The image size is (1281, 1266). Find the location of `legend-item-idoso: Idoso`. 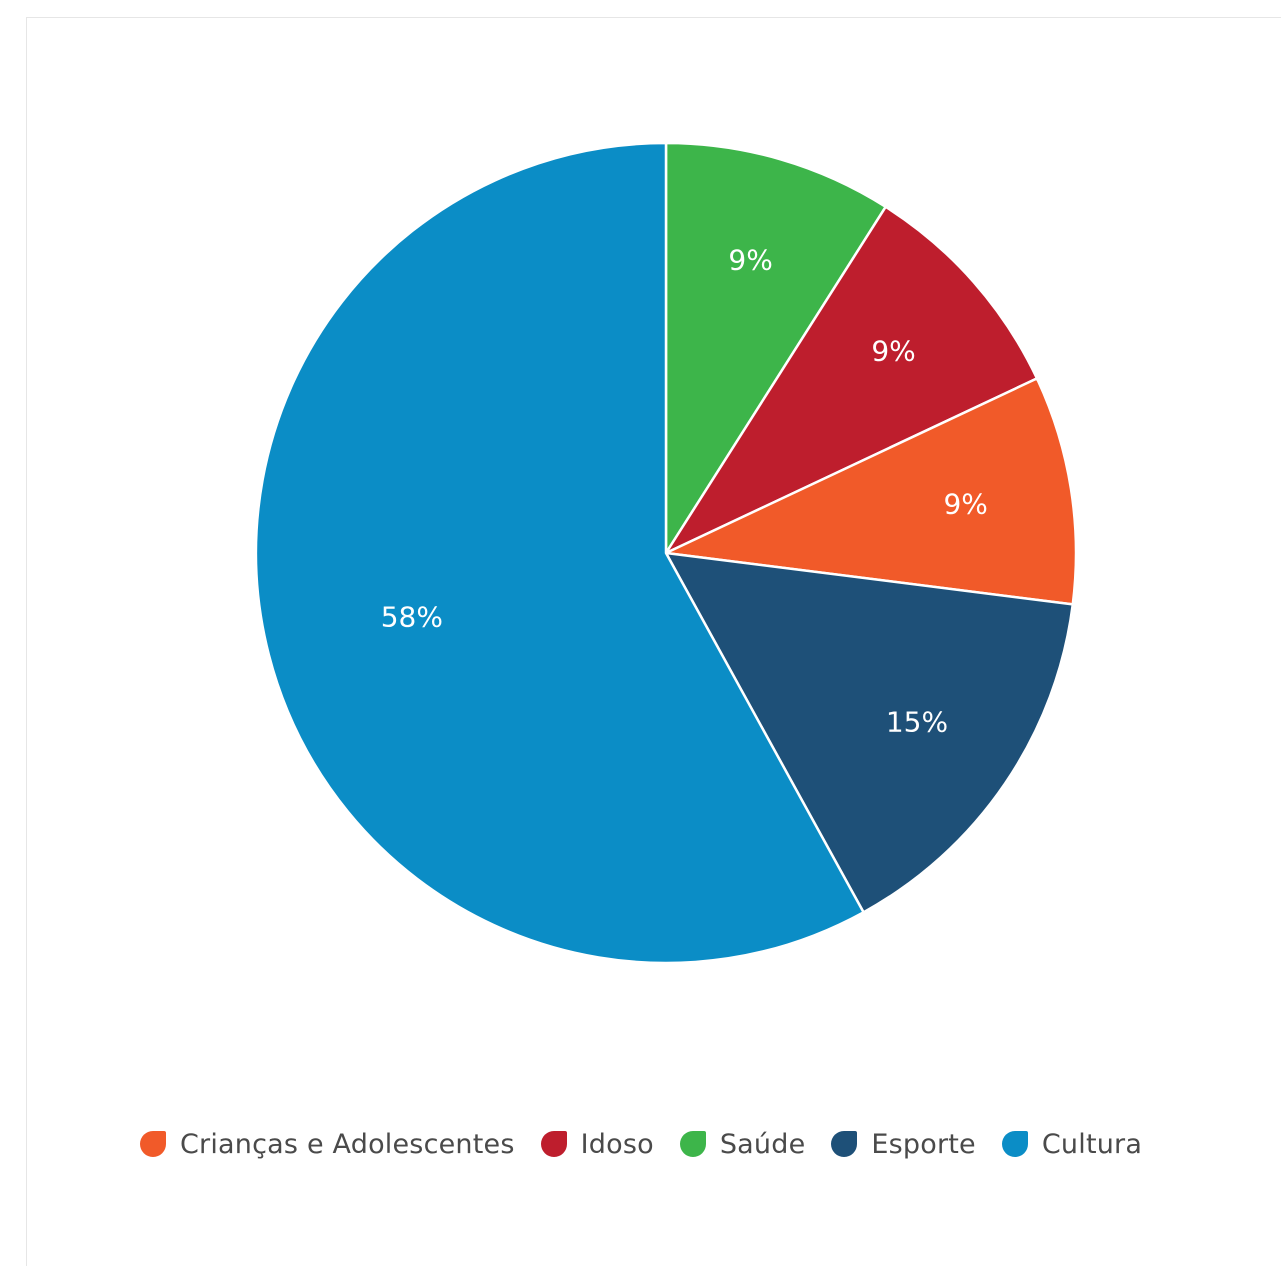

legend-item-idoso: Idoso is located at coordinates (597, 1144).